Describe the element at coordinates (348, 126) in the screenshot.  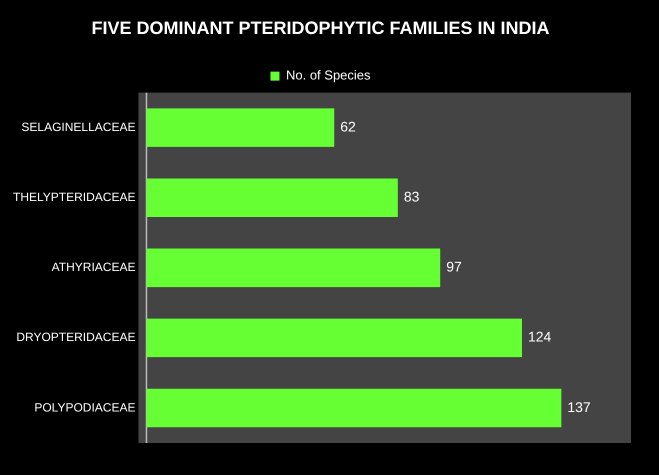
I see `data-label: 62` at that location.